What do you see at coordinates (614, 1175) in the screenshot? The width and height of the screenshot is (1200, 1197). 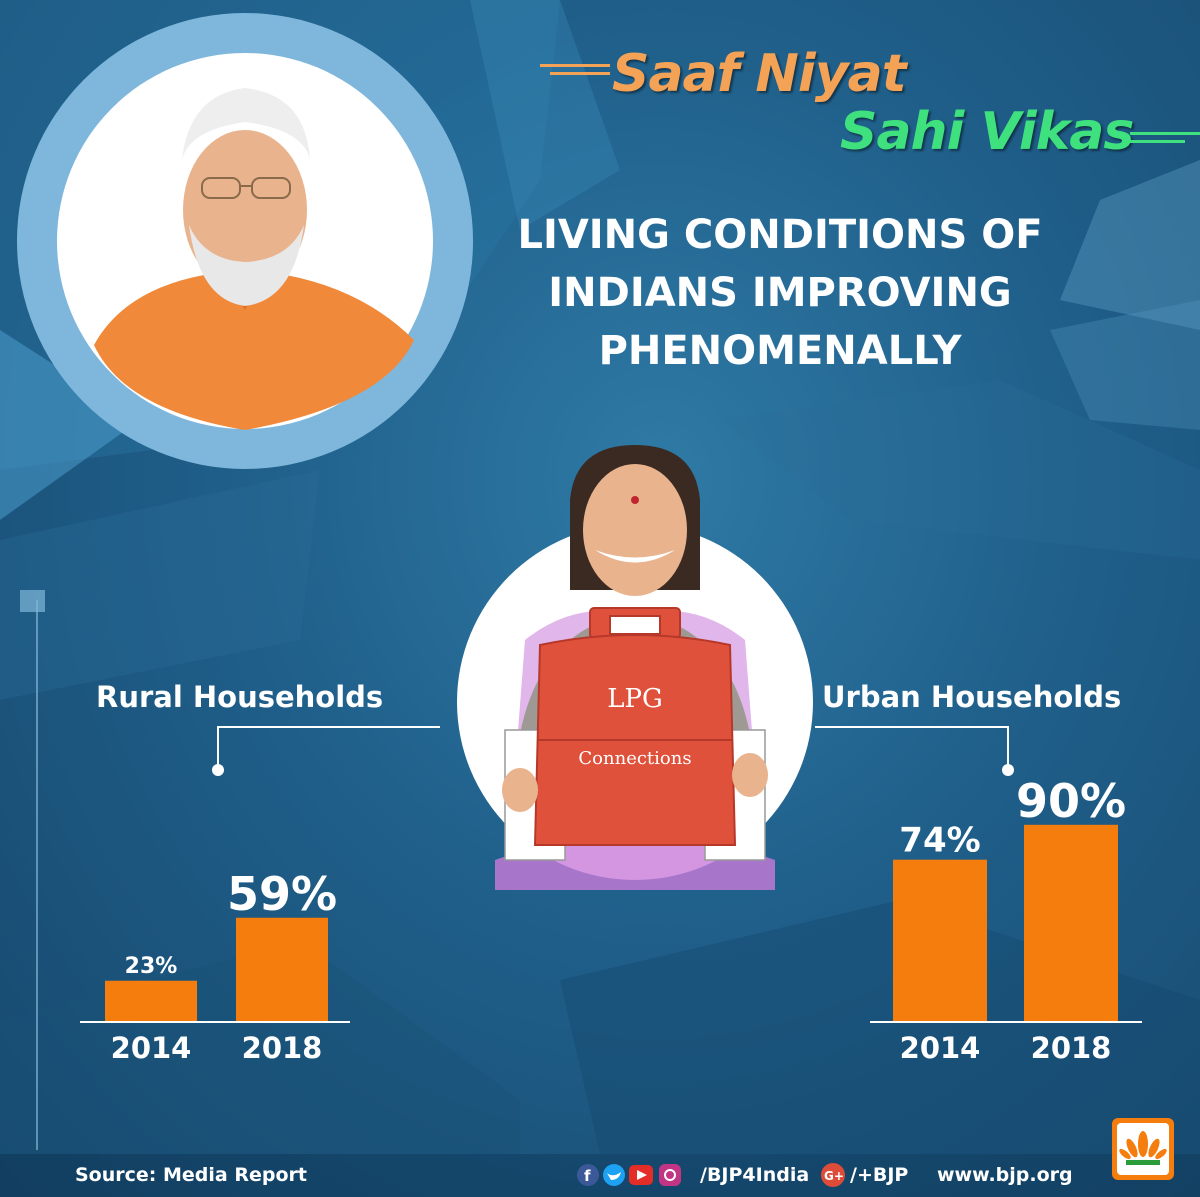 I see `twitter-icon` at bounding box center [614, 1175].